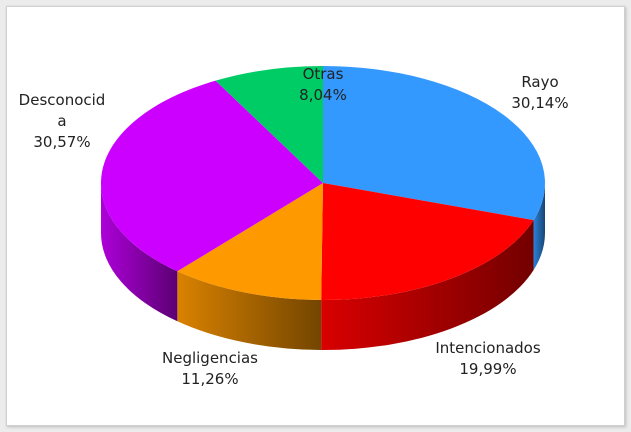  I want to click on value-label: 11,26%, so click(210, 379).